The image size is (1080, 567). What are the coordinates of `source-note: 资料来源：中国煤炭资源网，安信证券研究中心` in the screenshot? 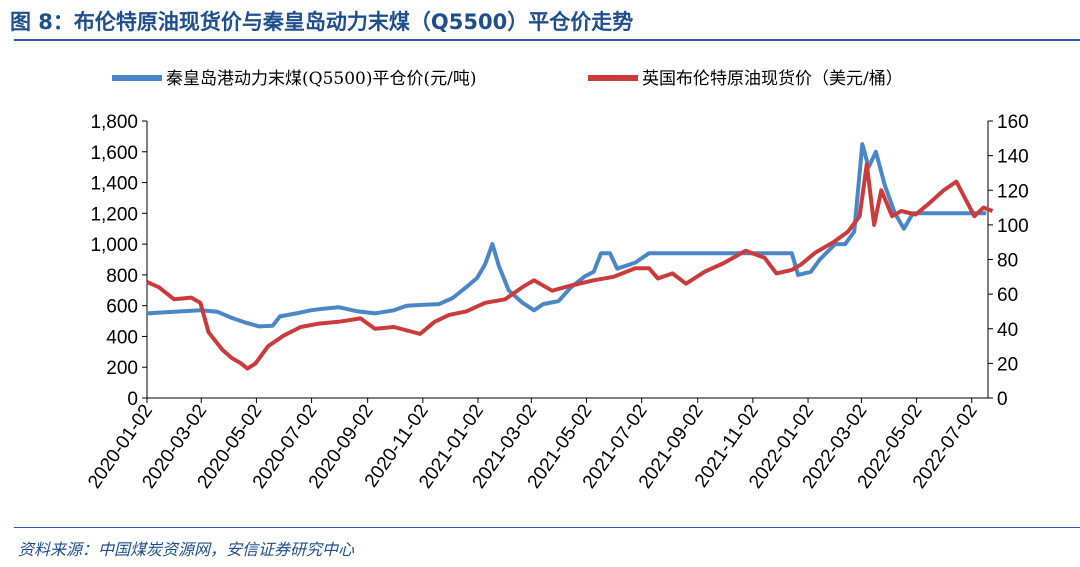 It's located at (186, 549).